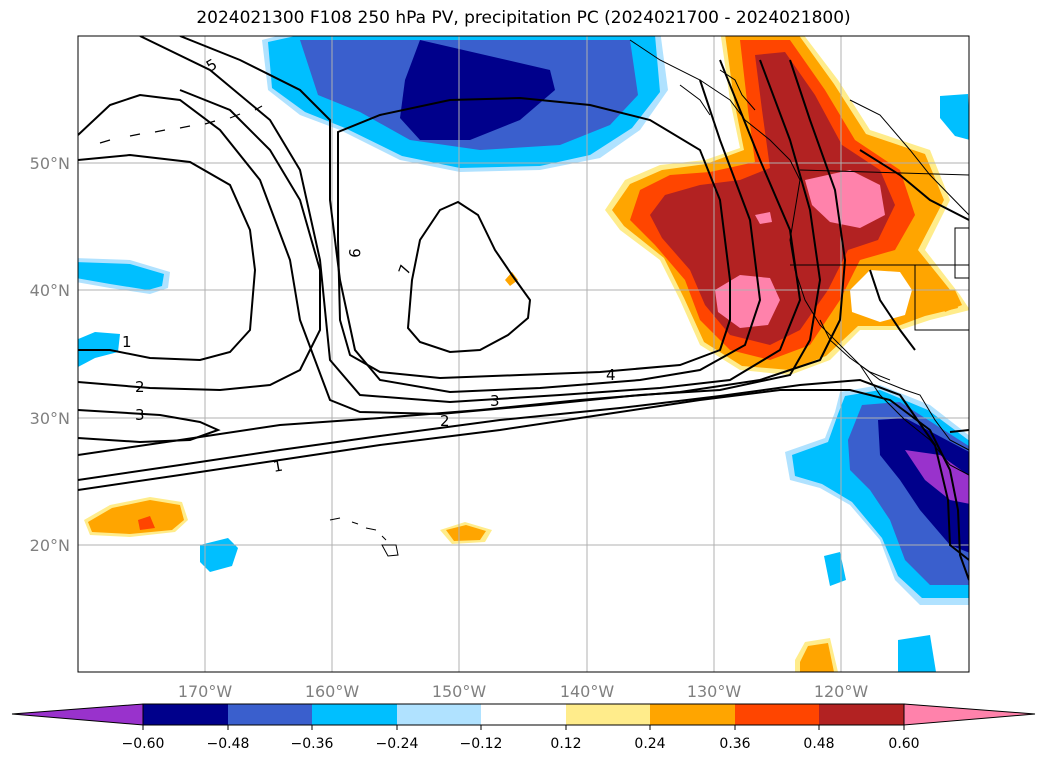  Describe the element at coordinates (465, 104) in the screenshot. I see `precip-negative-gulf-of-alaska` at that location.